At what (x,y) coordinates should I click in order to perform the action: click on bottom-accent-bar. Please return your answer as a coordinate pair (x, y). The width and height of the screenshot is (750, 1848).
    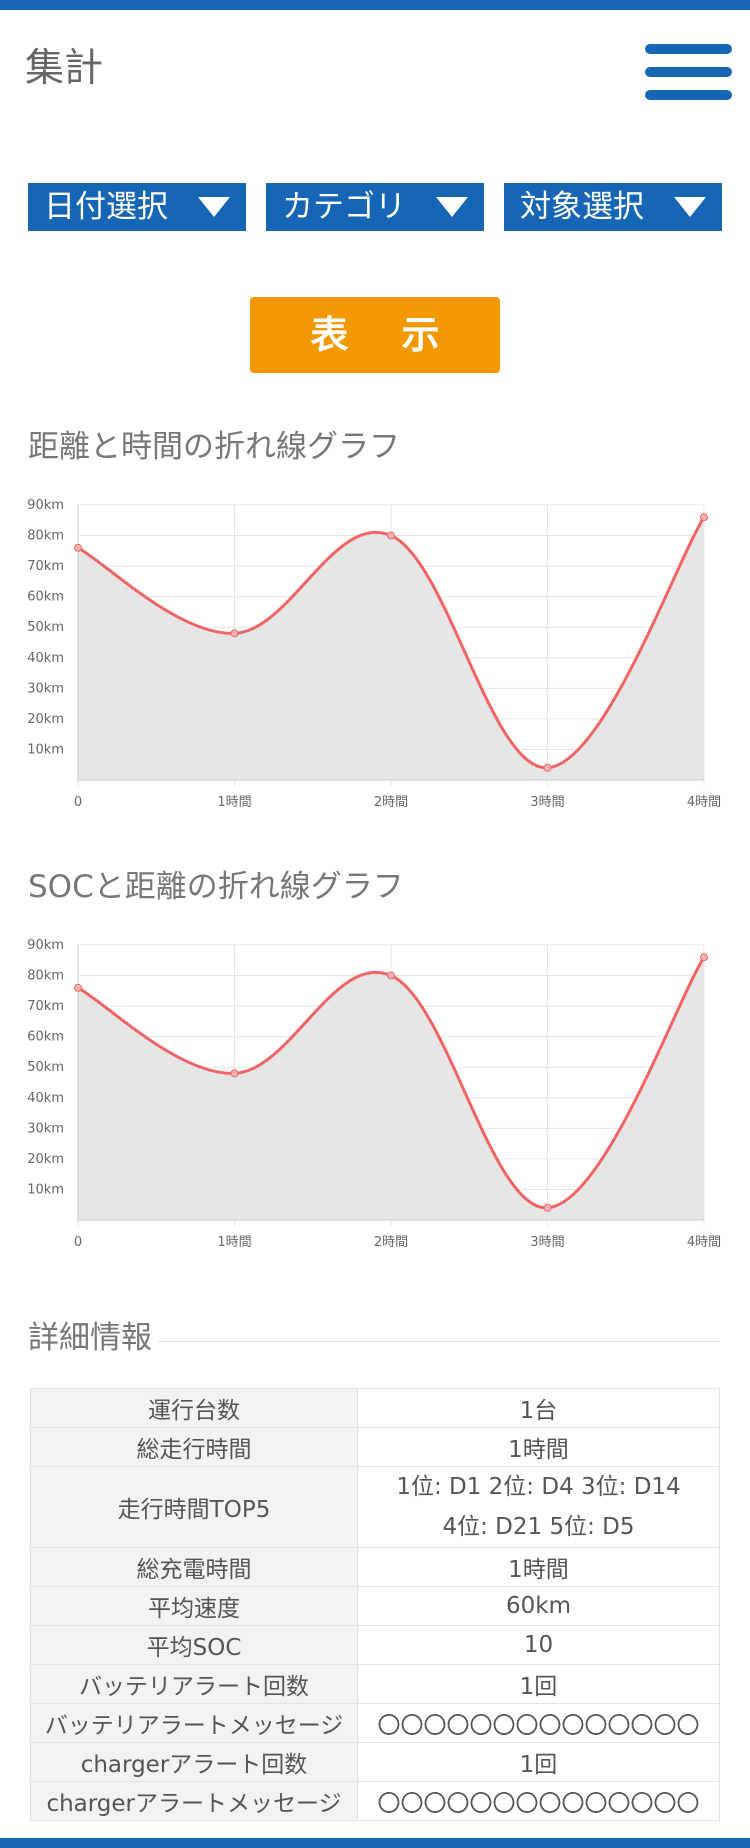
    Looking at the image, I should click on (375, 1843).